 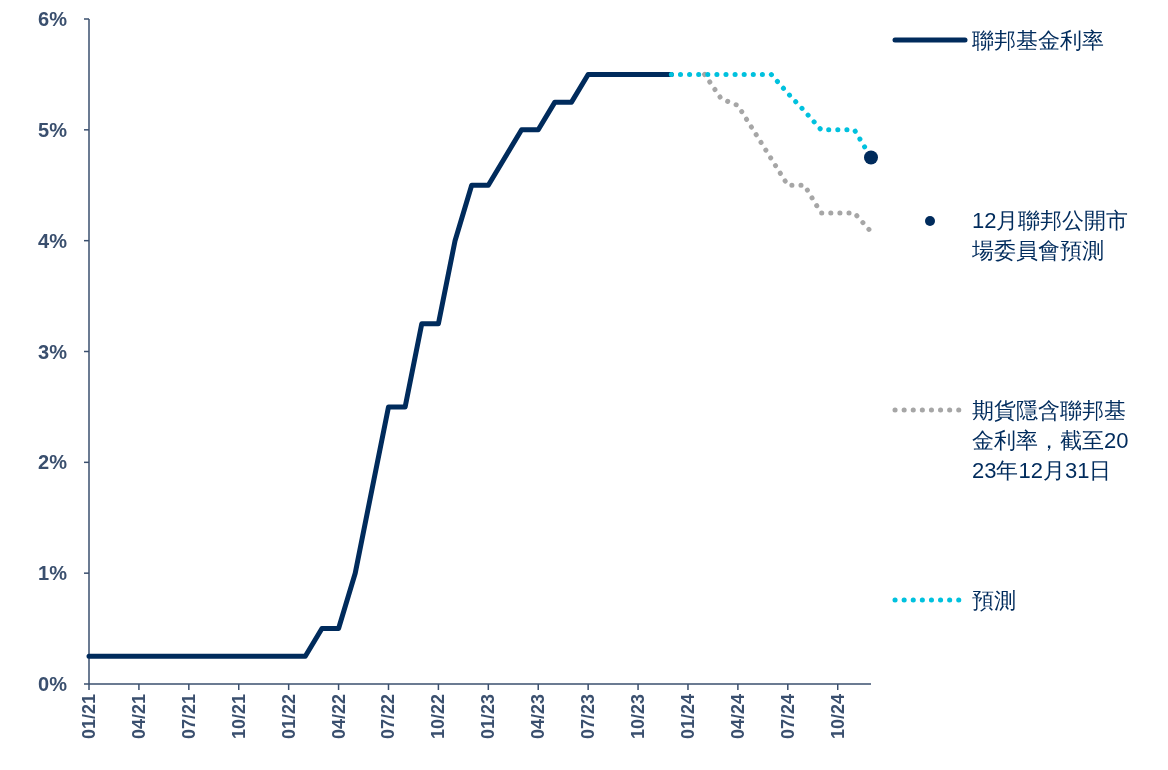 I want to click on x-tick-label: 04/21, so click(x=138, y=717).